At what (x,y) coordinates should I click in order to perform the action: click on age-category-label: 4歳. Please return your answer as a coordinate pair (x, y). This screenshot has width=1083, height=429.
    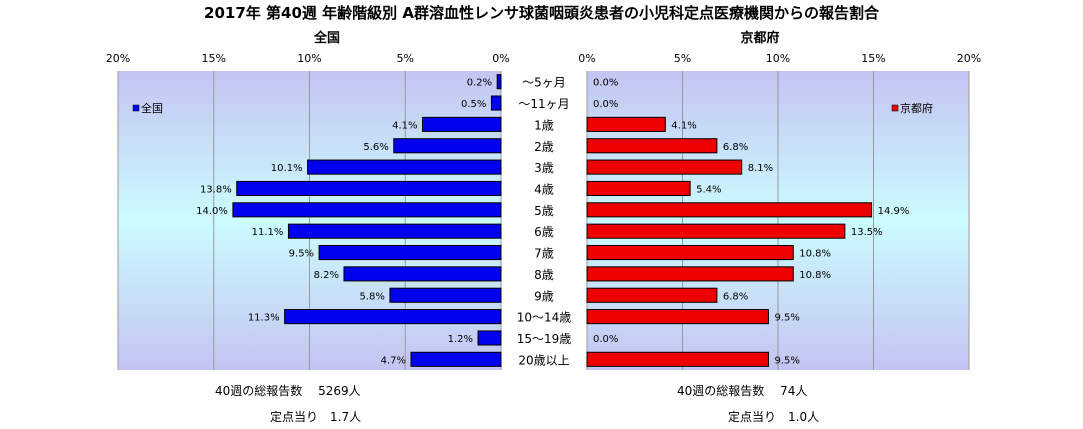
    Looking at the image, I should click on (544, 189).